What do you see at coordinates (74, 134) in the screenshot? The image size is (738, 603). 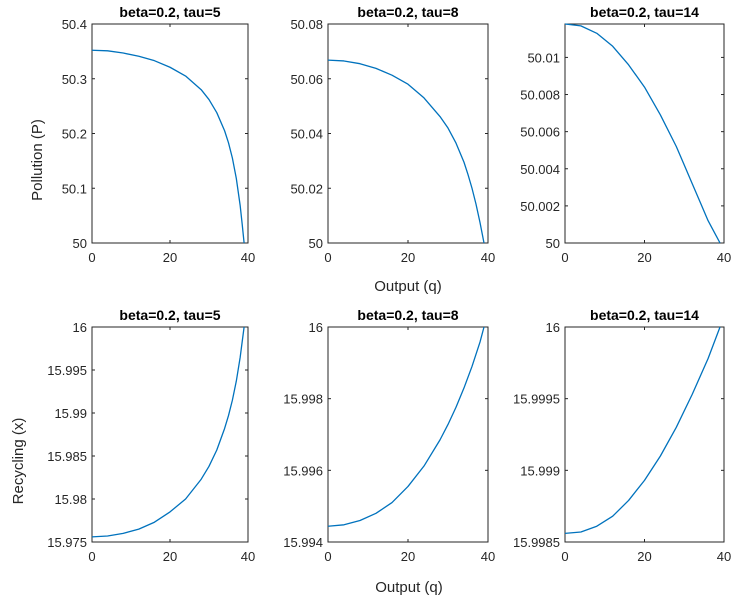 I see `y-tick-label: 50.2` at bounding box center [74, 134].